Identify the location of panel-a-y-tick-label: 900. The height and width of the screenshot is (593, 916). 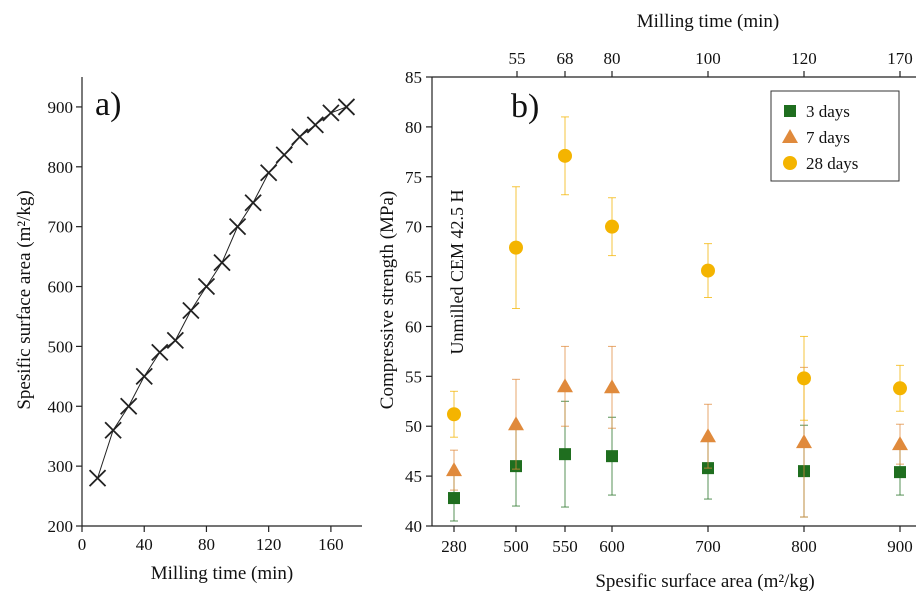
(61, 107).